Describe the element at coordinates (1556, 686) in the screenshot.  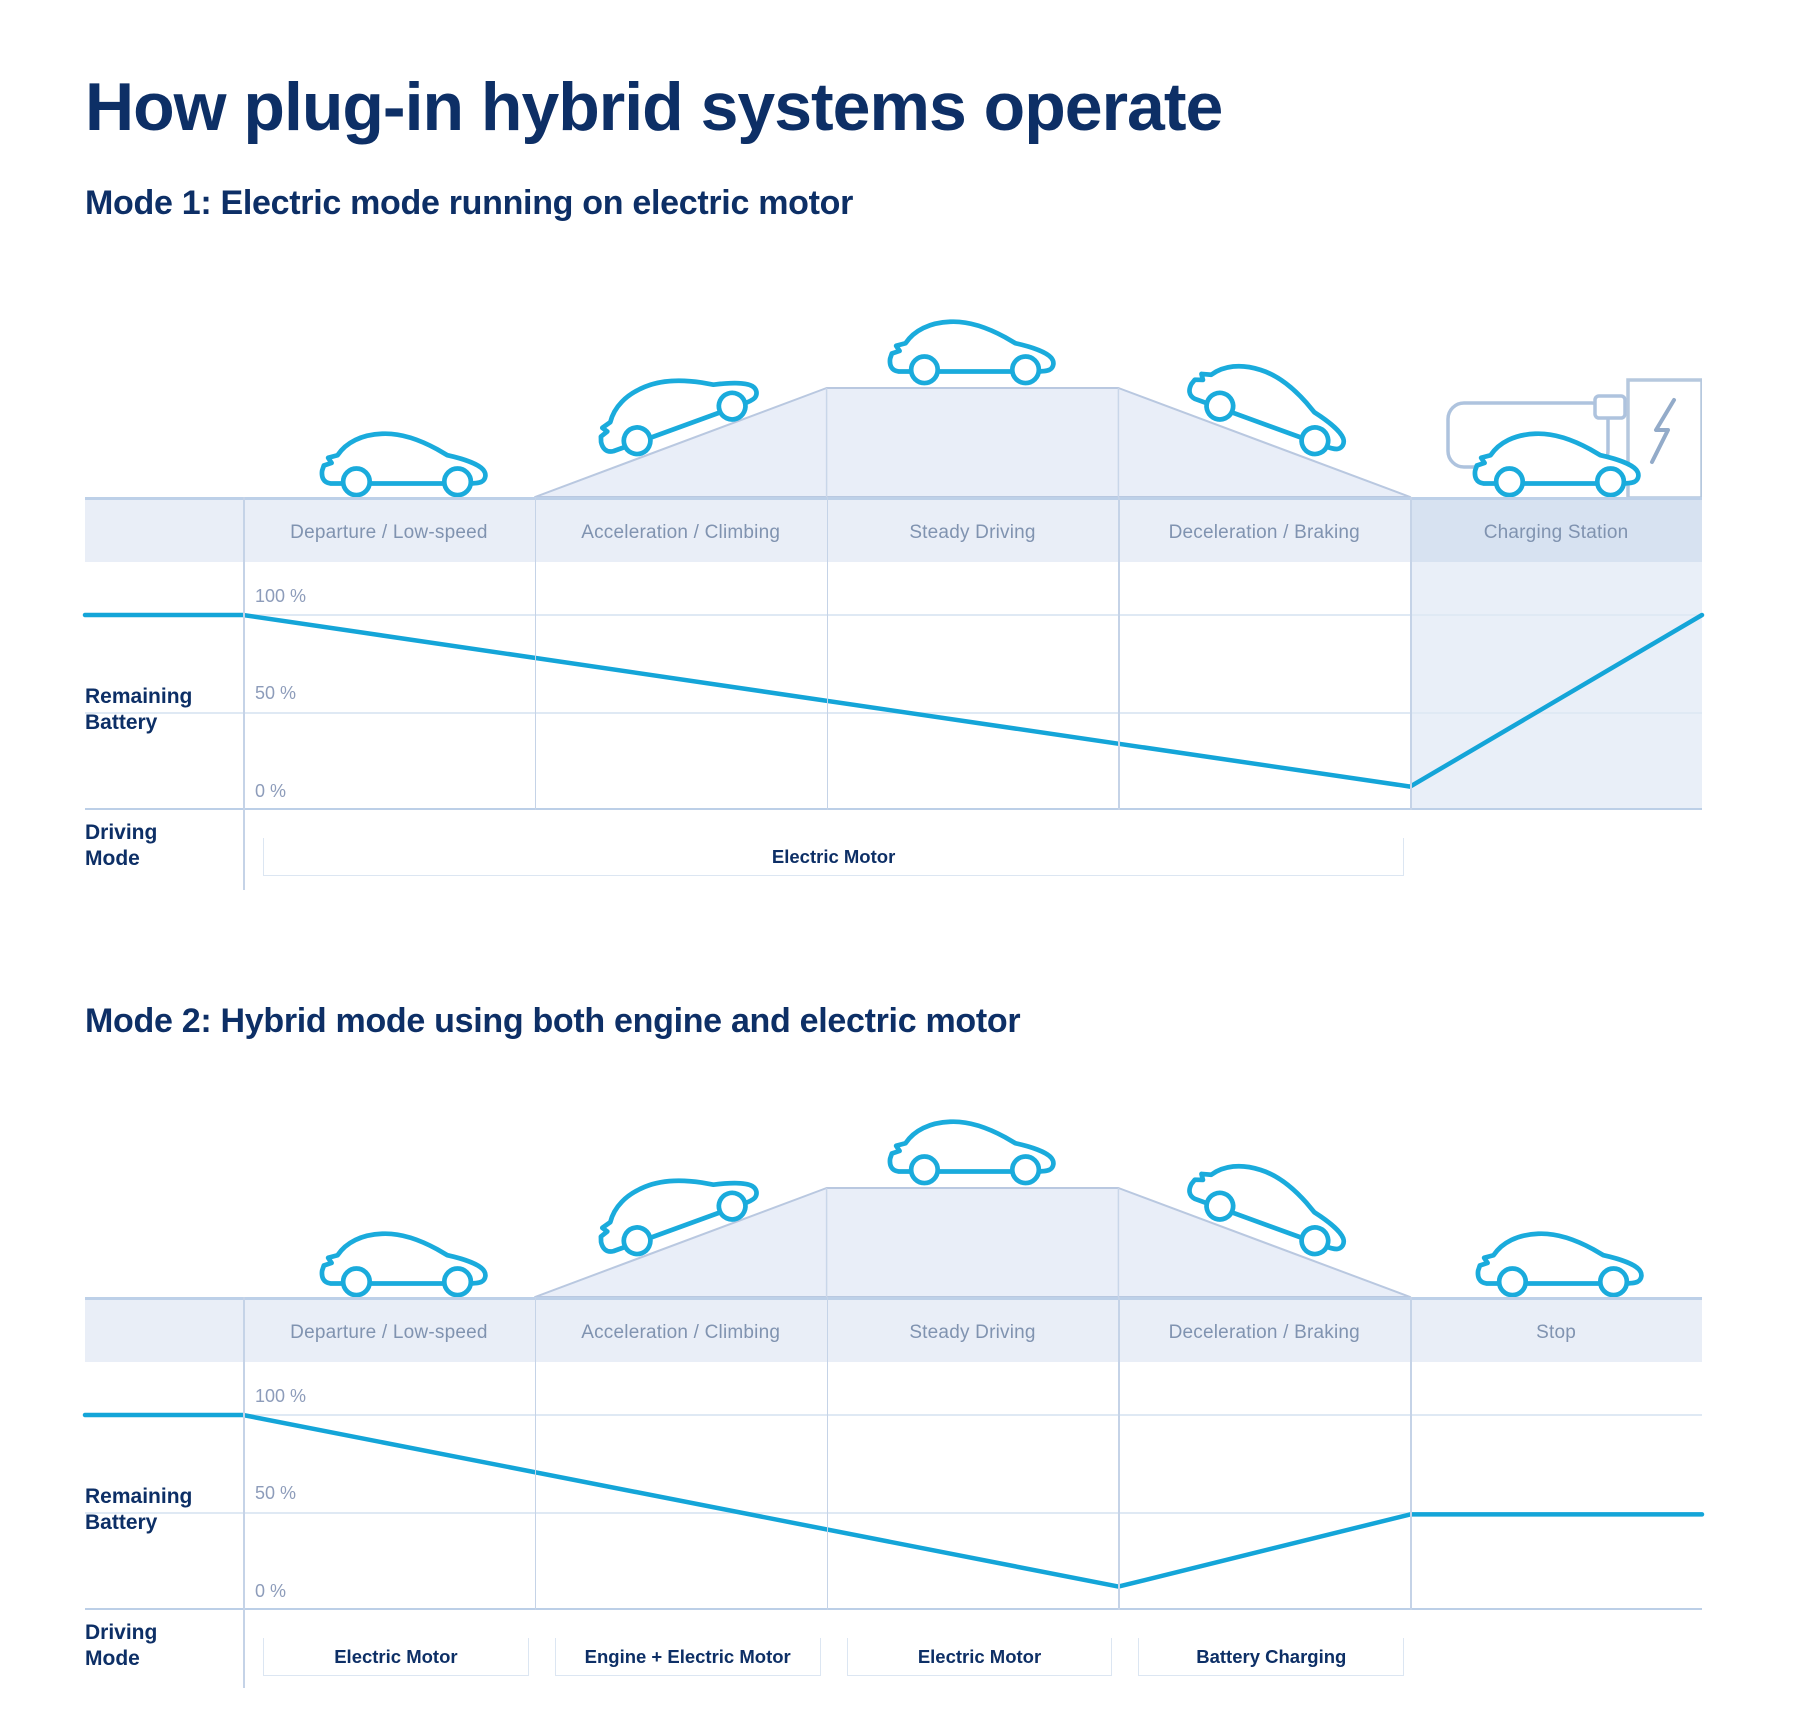
I see `charging-column-tint` at that location.